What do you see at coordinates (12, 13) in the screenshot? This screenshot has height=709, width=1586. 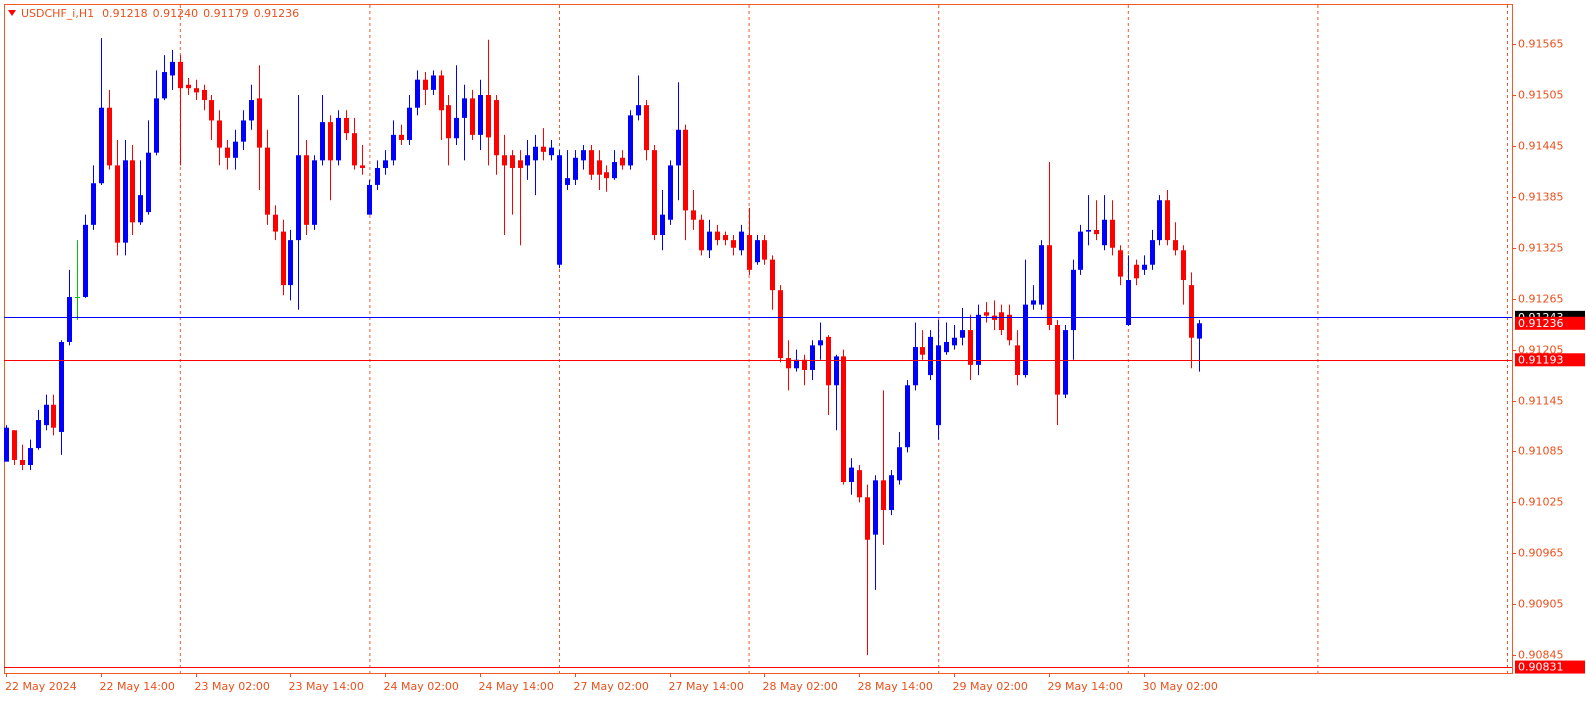 I see `menu-triangle` at bounding box center [12, 13].